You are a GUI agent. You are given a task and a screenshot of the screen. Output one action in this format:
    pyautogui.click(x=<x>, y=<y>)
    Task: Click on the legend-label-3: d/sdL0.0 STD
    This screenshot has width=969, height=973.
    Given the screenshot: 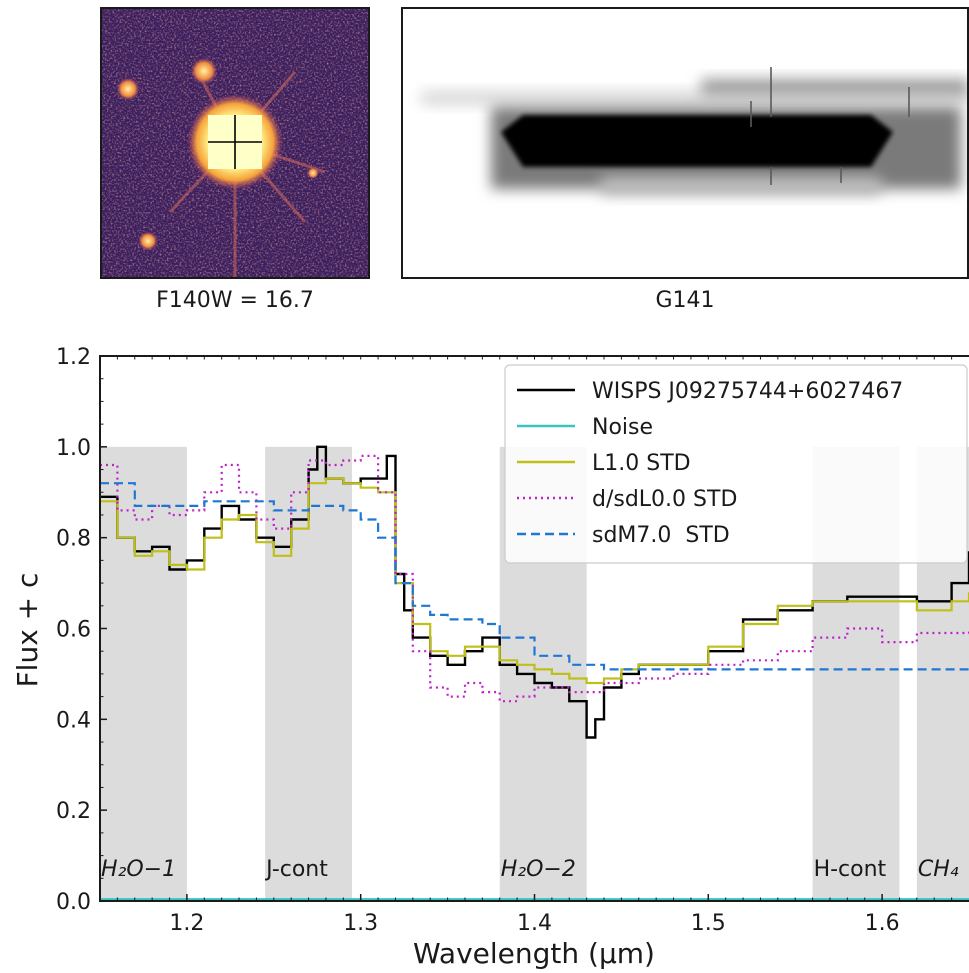 What is the action you would take?
    pyautogui.click(x=664, y=499)
    